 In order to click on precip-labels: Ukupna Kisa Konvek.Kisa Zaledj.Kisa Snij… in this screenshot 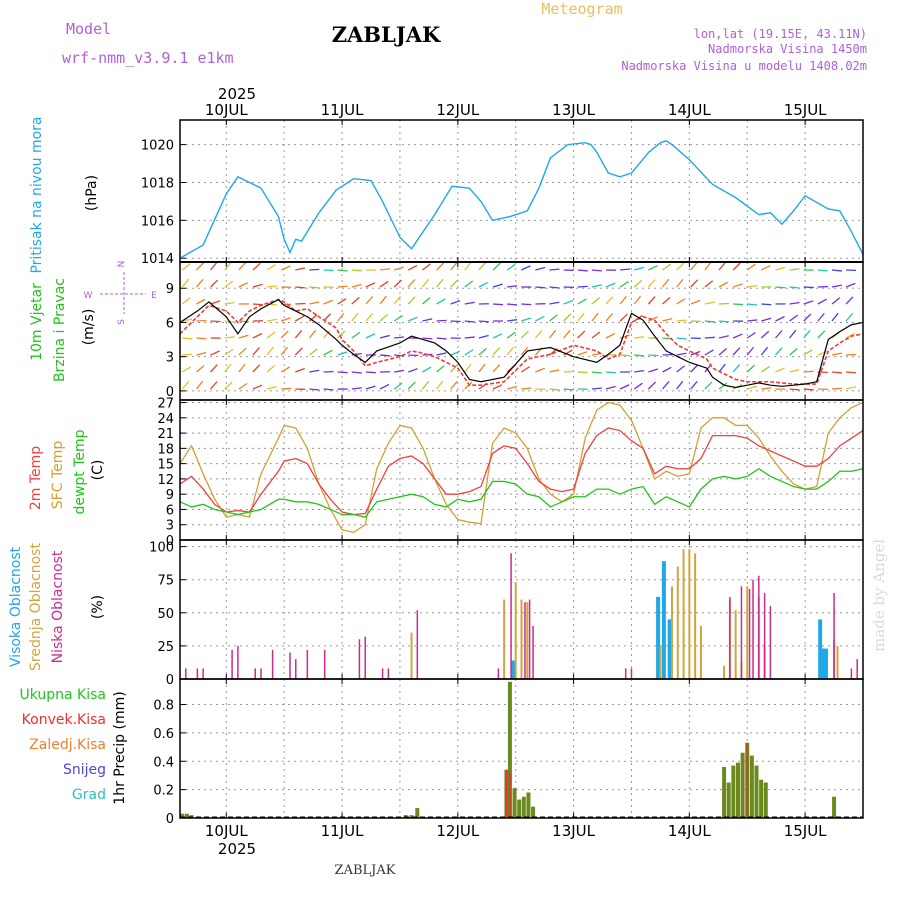, I will do `click(73, 746)`.